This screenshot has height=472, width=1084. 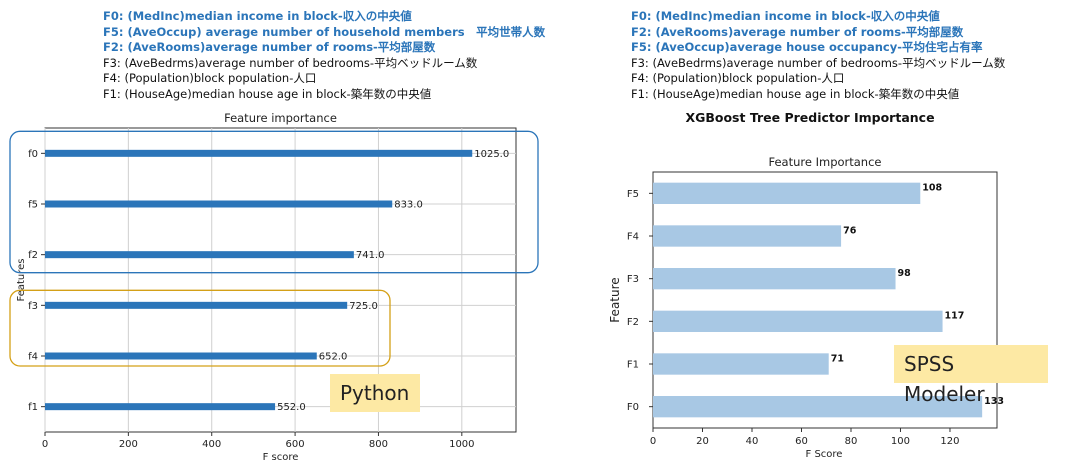 I want to click on y-tick-label-f3: f3, so click(x=33, y=306).